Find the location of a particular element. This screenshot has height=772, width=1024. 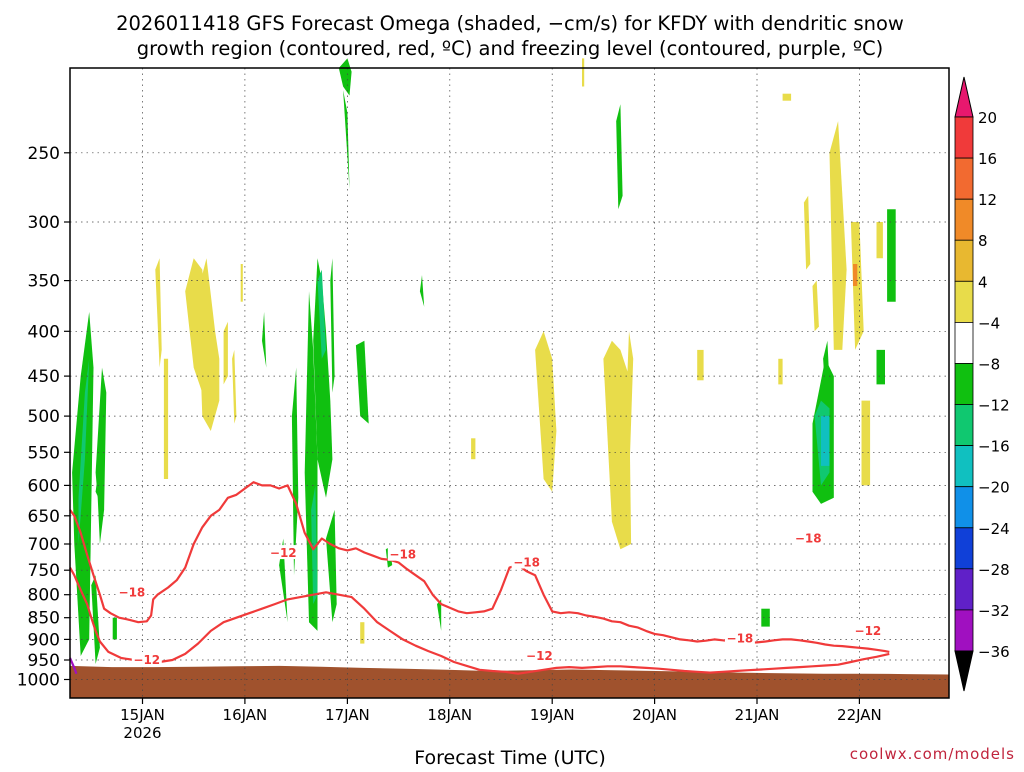

contour-label-4: −18 is located at coordinates (526, 563).